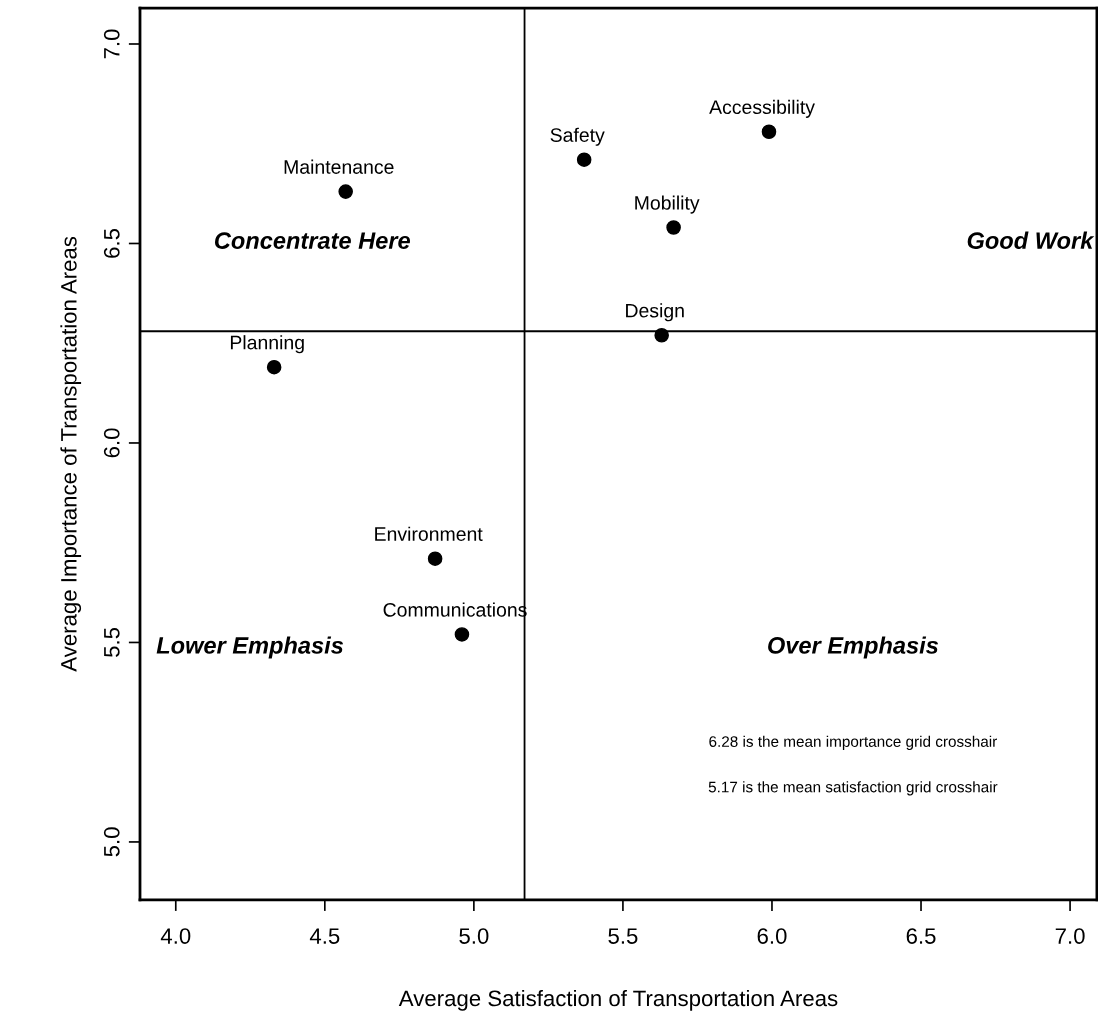 Image resolution: width=1098 pixels, height=1011 pixels. What do you see at coordinates (623, 936) in the screenshot?
I see `x-tick-label: 5.5` at bounding box center [623, 936].